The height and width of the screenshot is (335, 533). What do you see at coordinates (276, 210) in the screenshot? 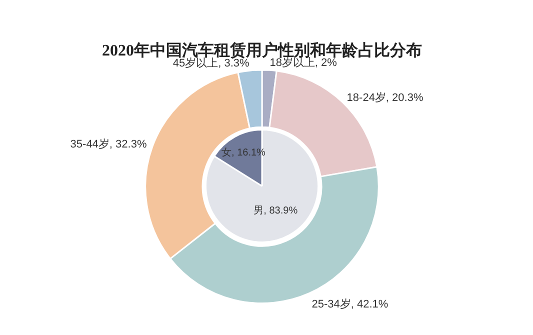
I see `slice-label: 男, 83.9%` at bounding box center [276, 210].